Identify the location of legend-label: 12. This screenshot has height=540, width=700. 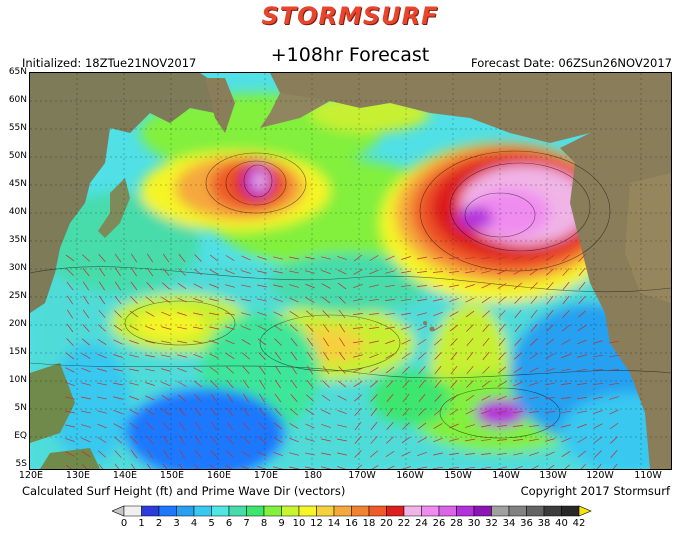
(316, 523).